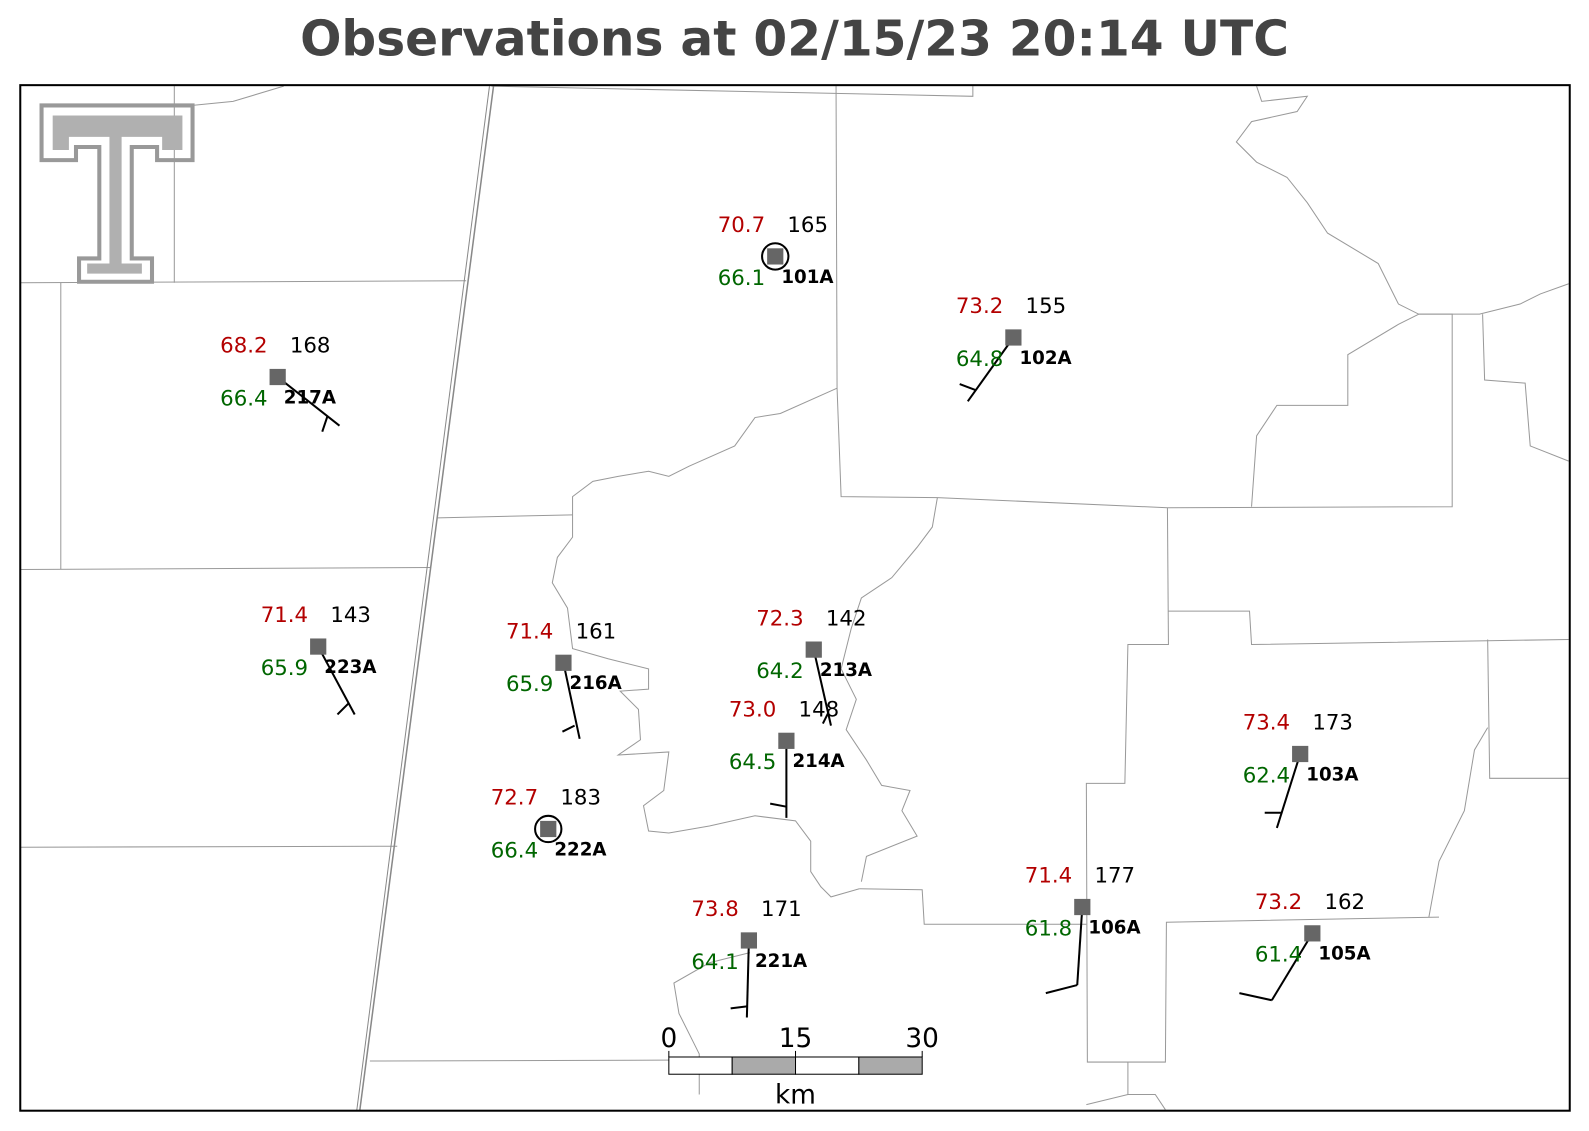  What do you see at coordinates (741, 225) in the screenshot?
I see `temperature: 70.7` at bounding box center [741, 225].